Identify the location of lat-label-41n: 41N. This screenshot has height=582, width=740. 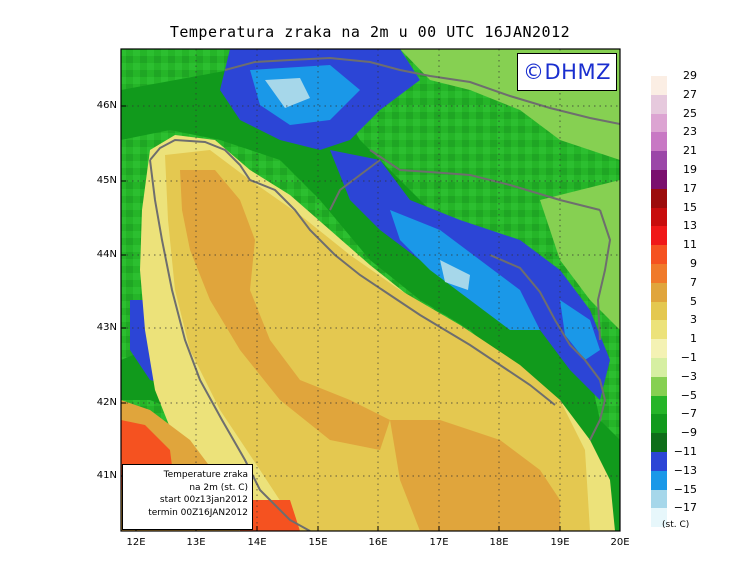
(106, 475).